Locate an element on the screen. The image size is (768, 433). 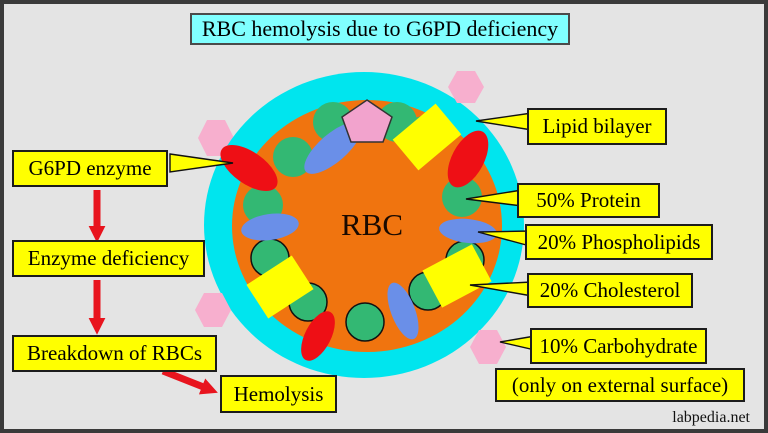
flow-step-breakdown-of-rbcs: Breakdown of RBCs is located at coordinates (114, 353).